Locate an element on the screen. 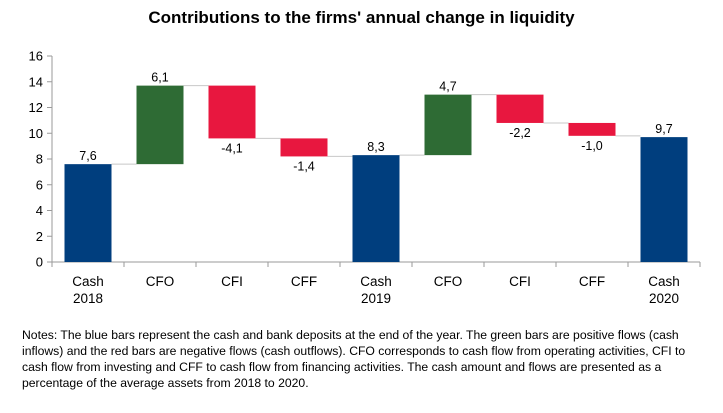 The width and height of the screenshot is (723, 413). data-label: -1,4 is located at coordinates (304, 166).